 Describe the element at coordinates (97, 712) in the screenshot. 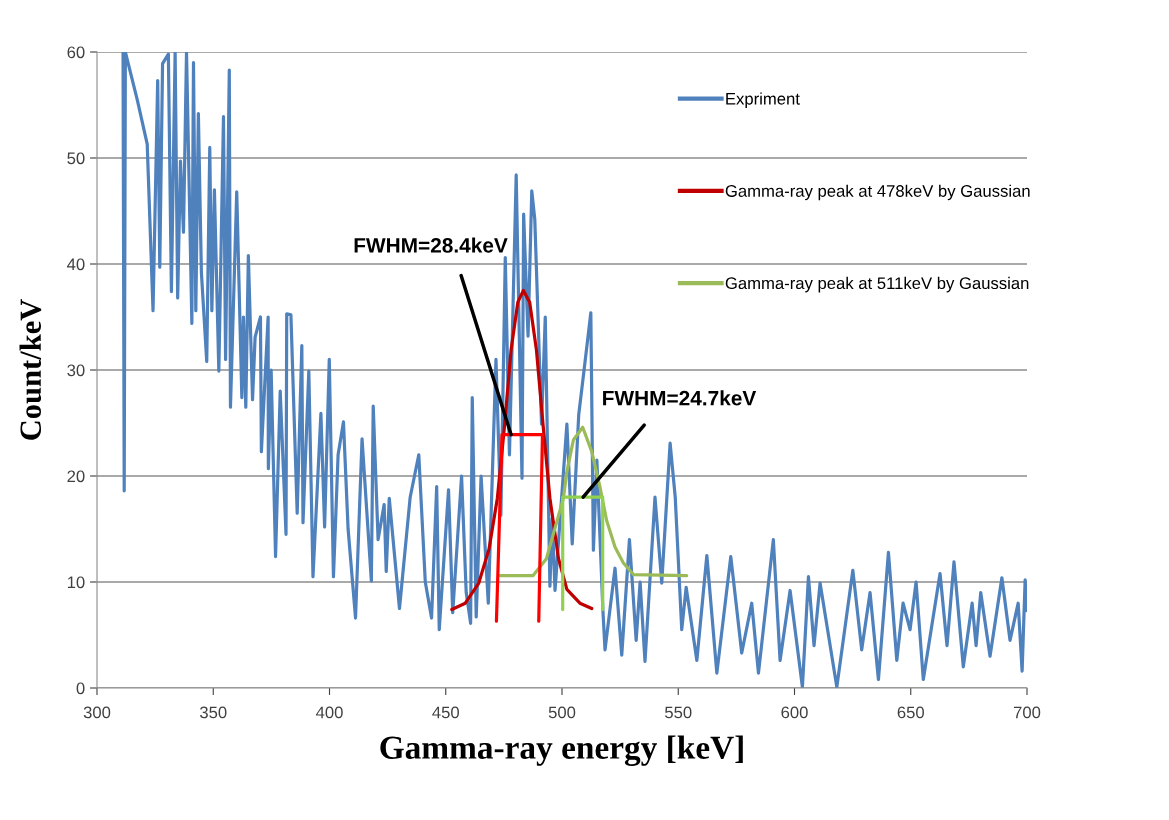

I see `x-tick-label: 300` at that location.